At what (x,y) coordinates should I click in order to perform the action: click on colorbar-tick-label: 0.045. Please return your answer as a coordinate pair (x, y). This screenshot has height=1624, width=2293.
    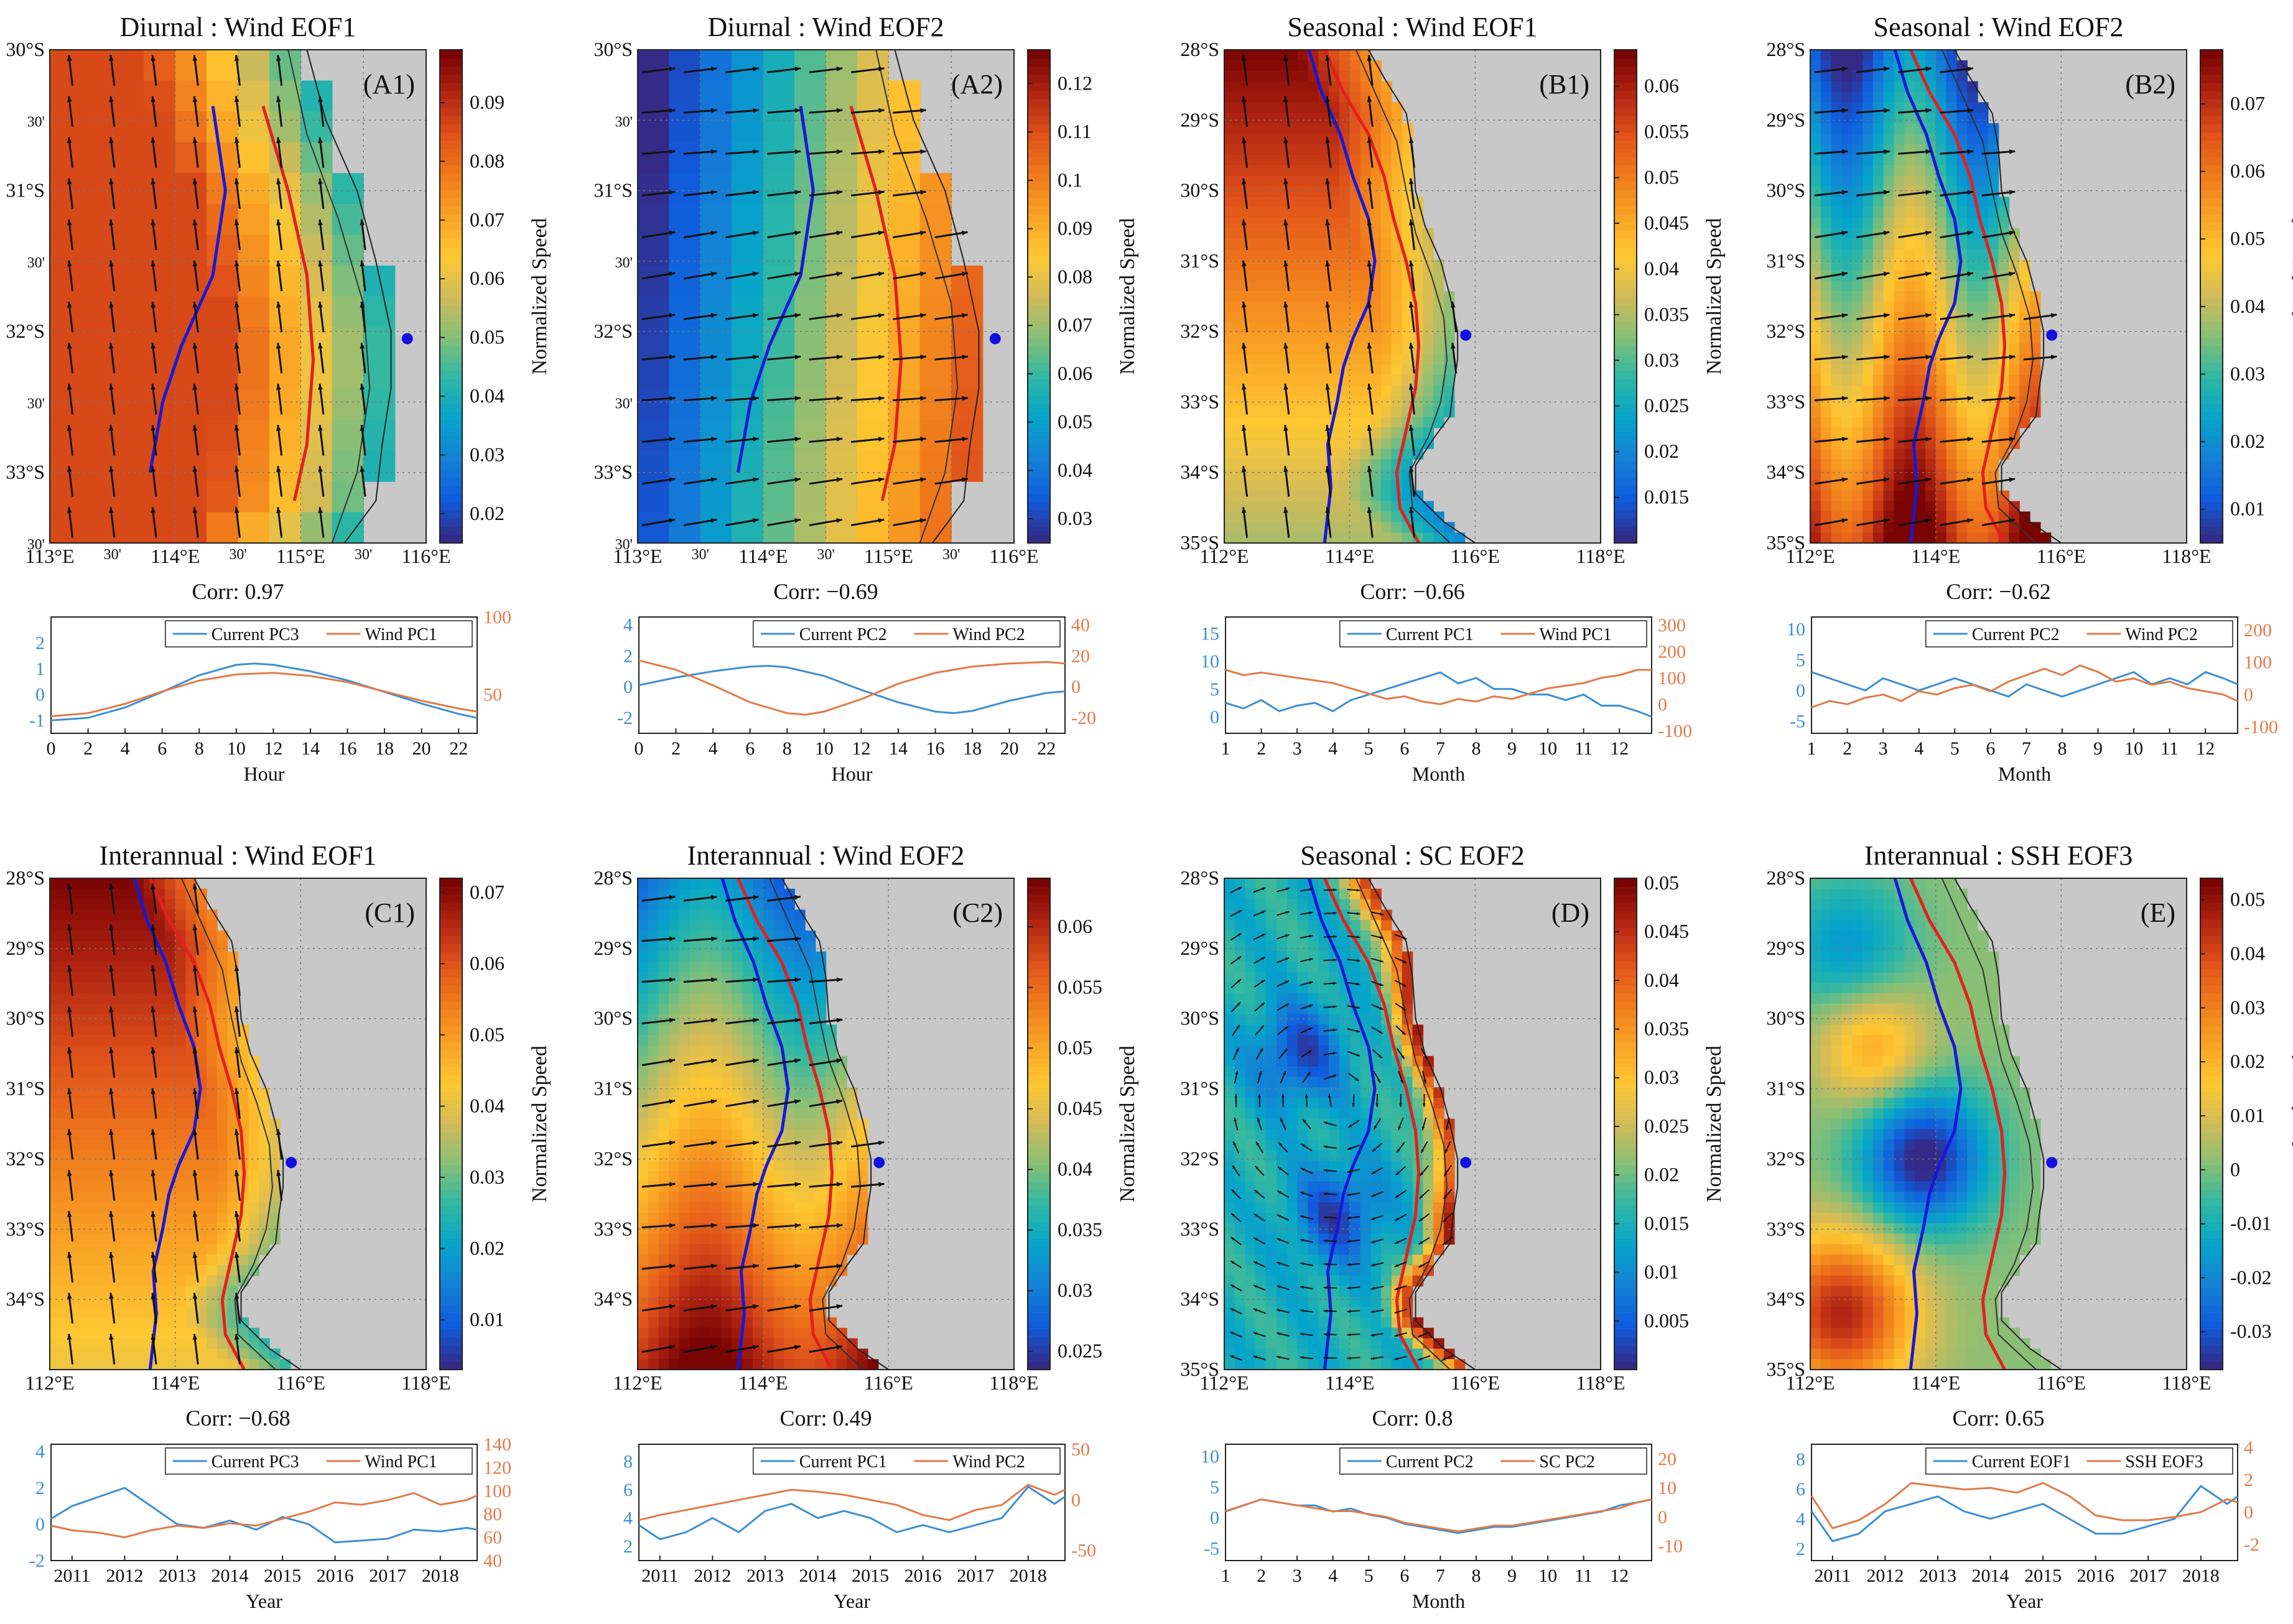
    Looking at the image, I should click on (1667, 222).